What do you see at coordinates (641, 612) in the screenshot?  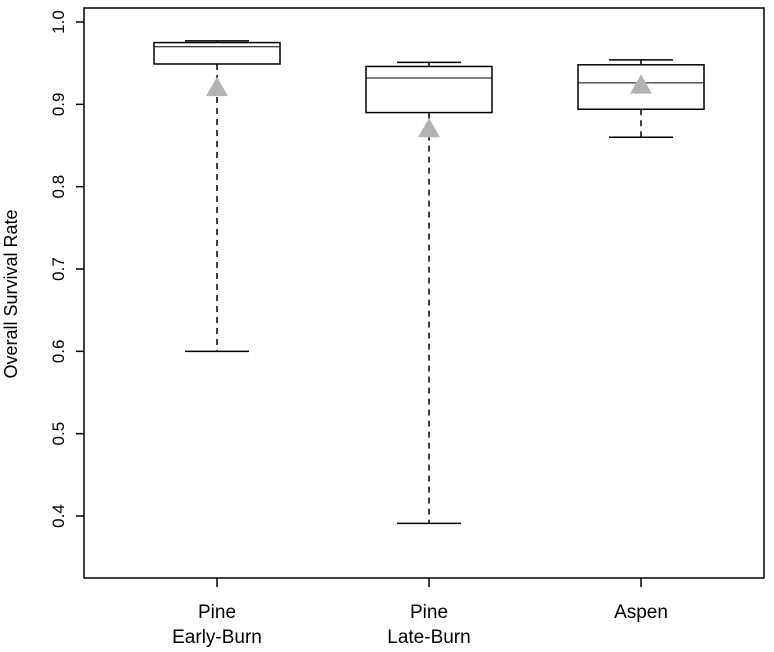 I see `x-category-label: Aspen` at bounding box center [641, 612].